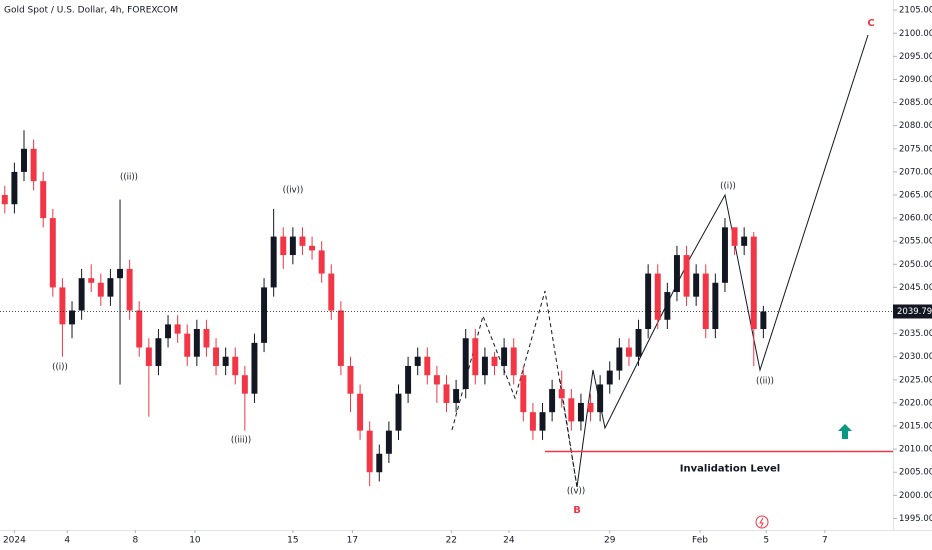 The width and height of the screenshot is (932, 550). Describe the element at coordinates (915, 57) in the screenshot. I see `y-tick-label: 2095.00` at that location.